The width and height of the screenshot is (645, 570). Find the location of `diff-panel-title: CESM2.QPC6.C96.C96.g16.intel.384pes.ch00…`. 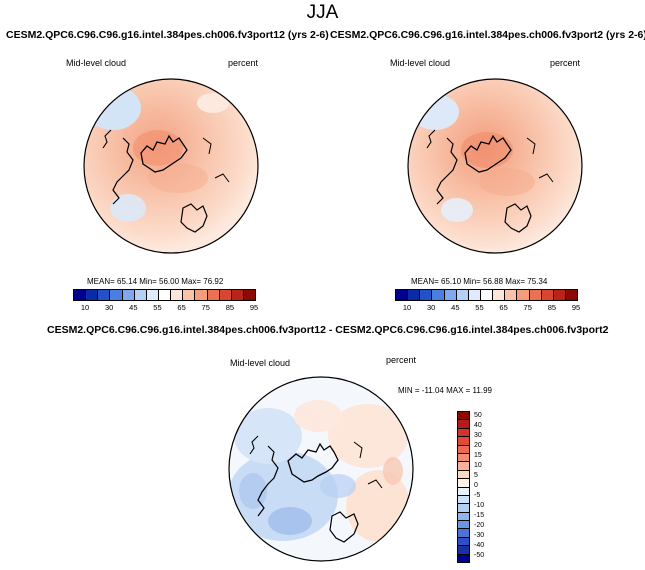

diff-panel-title: CESM2.QPC6.C96.C96.g16.intel.384pes.ch00… is located at coordinates (328, 330).